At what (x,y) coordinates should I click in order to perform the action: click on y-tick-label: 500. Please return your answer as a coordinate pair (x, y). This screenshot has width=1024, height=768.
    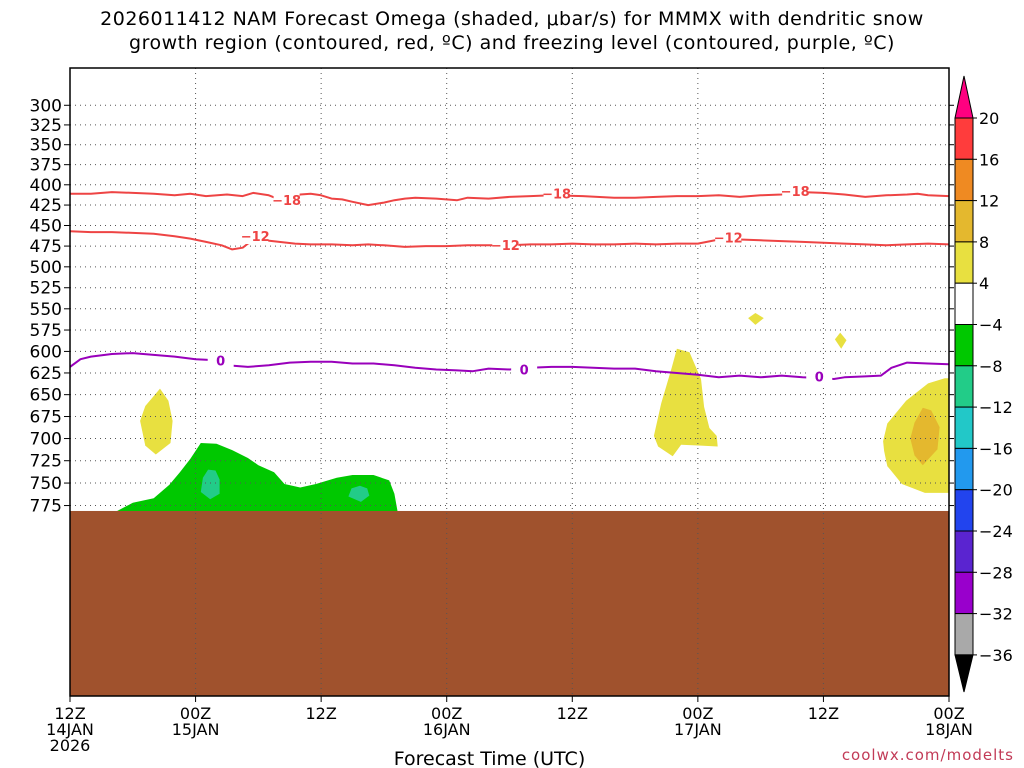
    Looking at the image, I should click on (46, 268).